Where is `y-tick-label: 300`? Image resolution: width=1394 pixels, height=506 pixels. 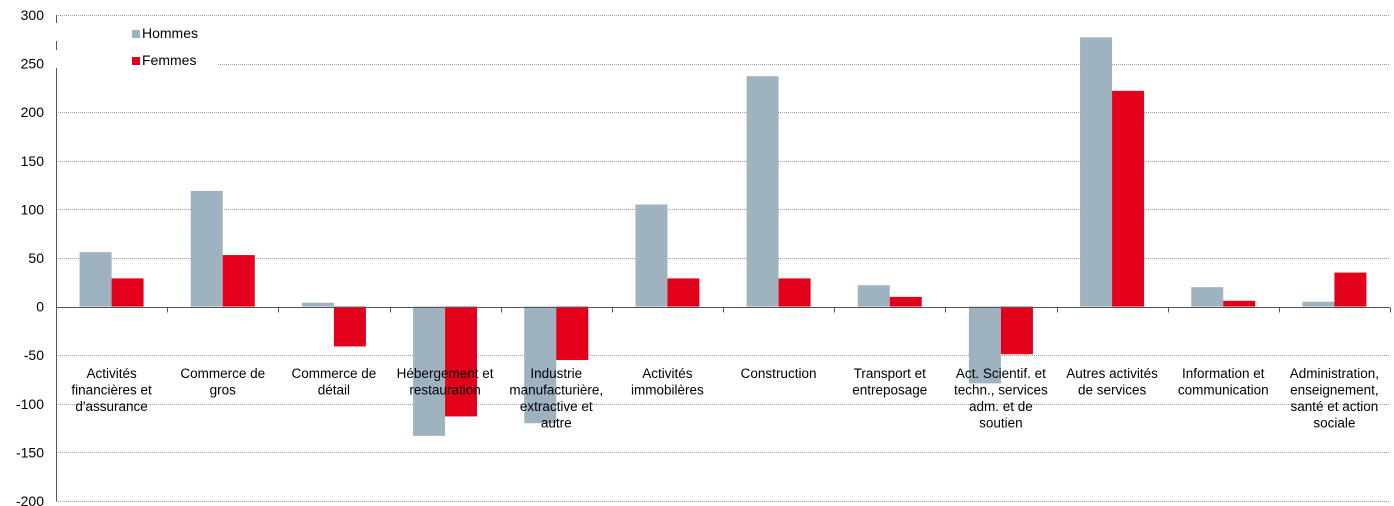
y-tick-label: 300 is located at coordinates (33, 15).